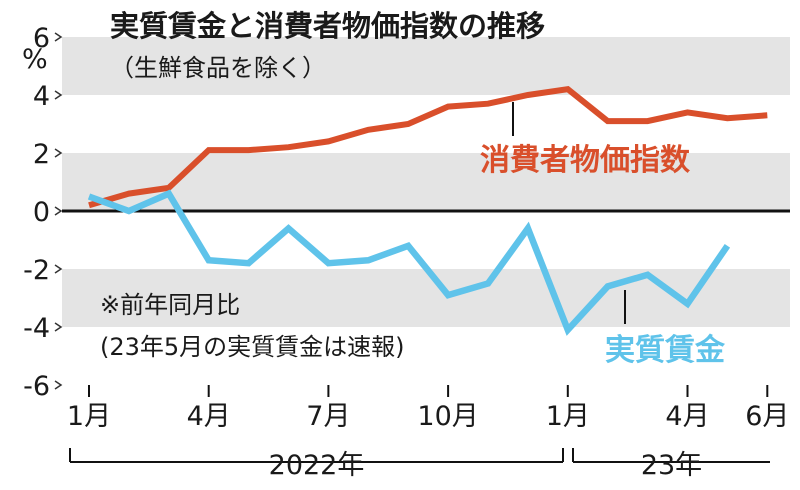 The image size is (800, 490). I want to click on x-tick-label-3: 10月, so click(447, 416).